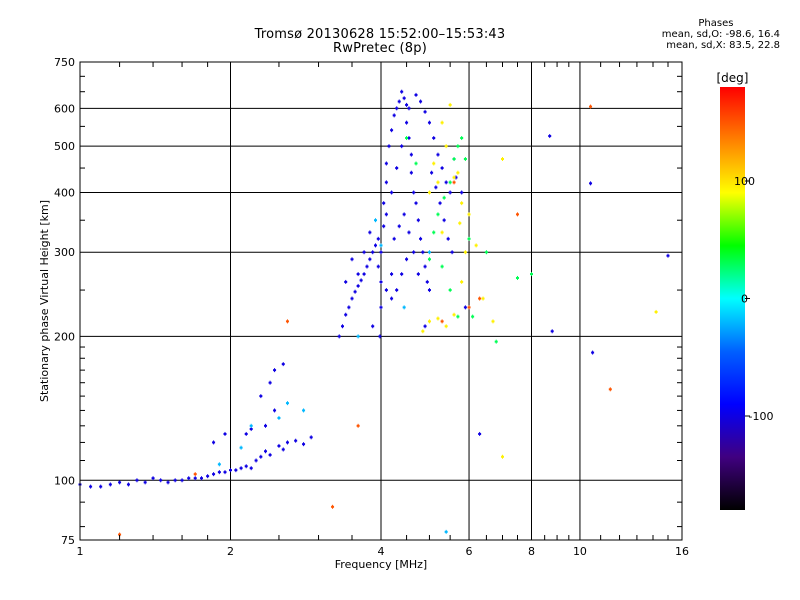 This screenshot has width=800, height=600. What do you see at coordinates (761, 416) in the screenshot?
I see `colorbar-tick-label: -100` at bounding box center [761, 416].